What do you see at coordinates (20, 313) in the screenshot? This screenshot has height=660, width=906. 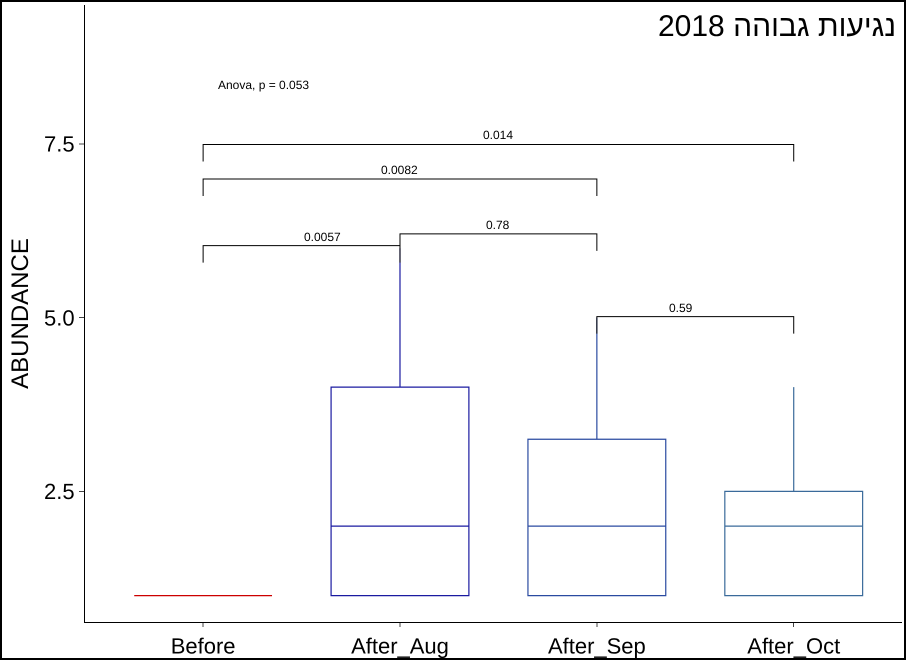 I see `y-axis-title: ABUNDANCE` at bounding box center [20, 313].